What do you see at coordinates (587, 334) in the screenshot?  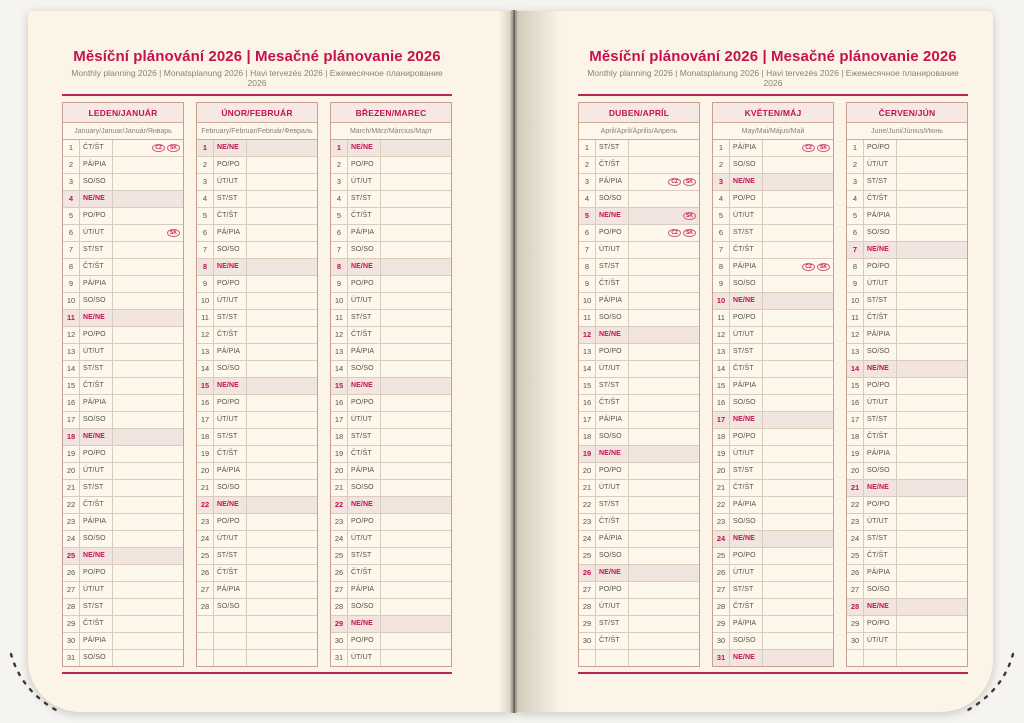 I see `day-number: 12` at bounding box center [587, 334].